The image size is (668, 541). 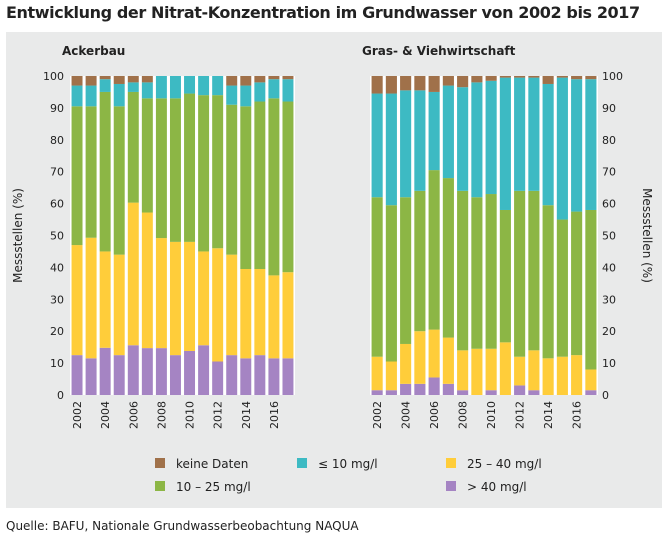 I want to click on panel-title: Ackerbau, so click(x=93, y=51).